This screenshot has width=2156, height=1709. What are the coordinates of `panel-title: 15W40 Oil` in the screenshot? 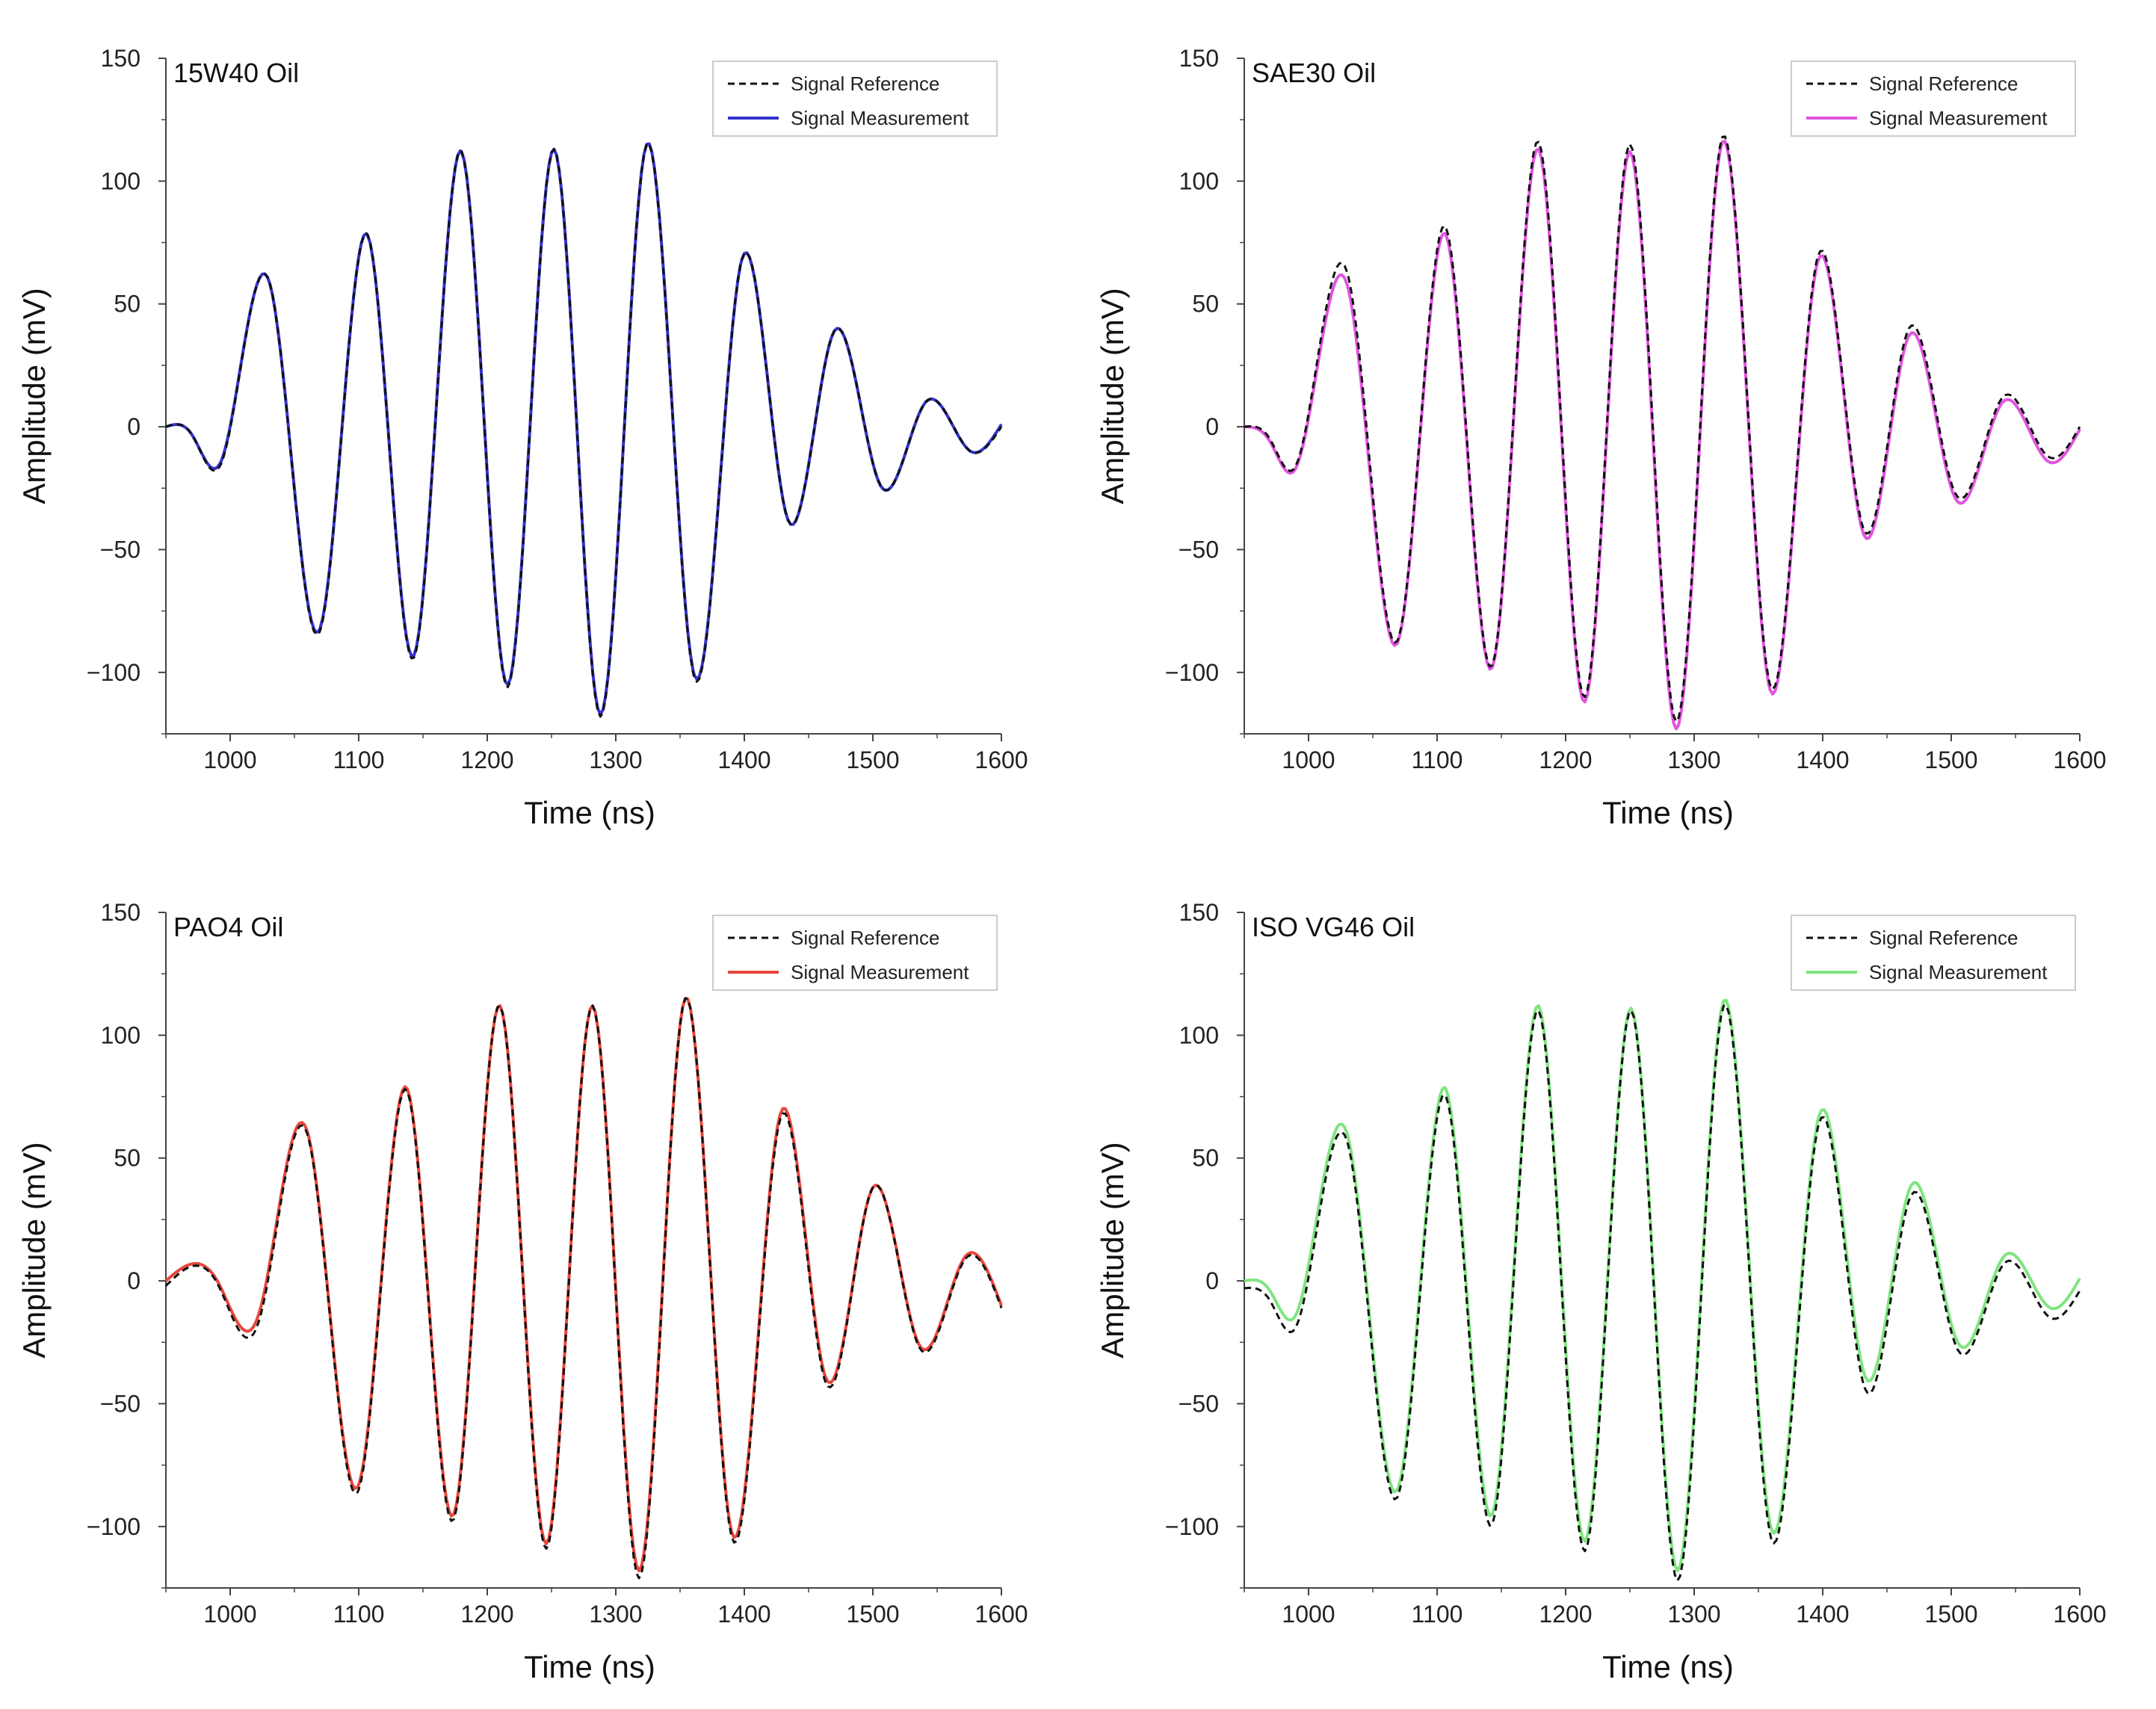 It's located at (236, 73).